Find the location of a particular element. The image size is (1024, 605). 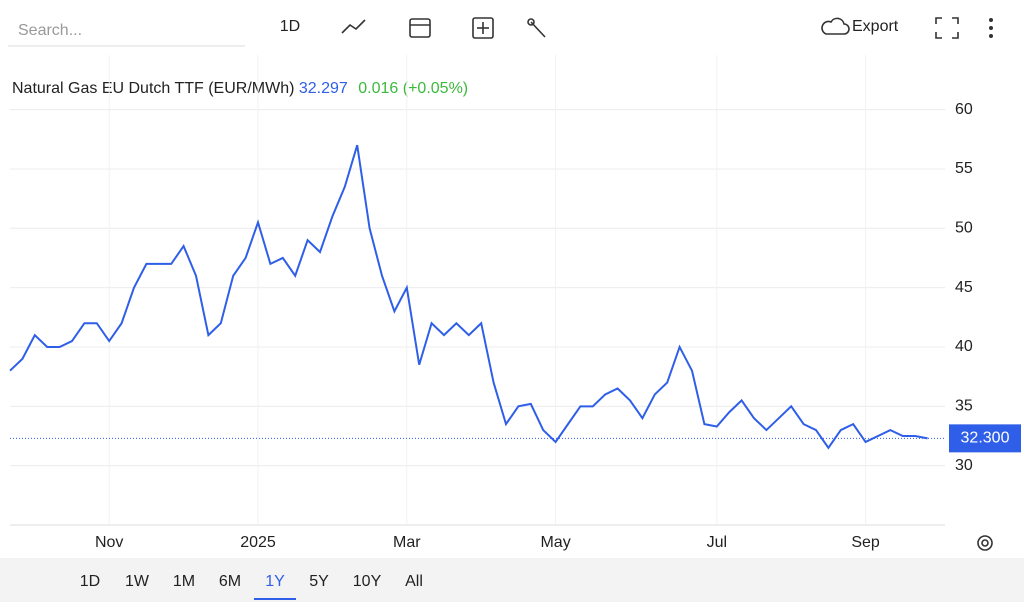

chart-title: Natural Gas EU Dutch TTF (EUR/MWh) is located at coordinates (153, 88).